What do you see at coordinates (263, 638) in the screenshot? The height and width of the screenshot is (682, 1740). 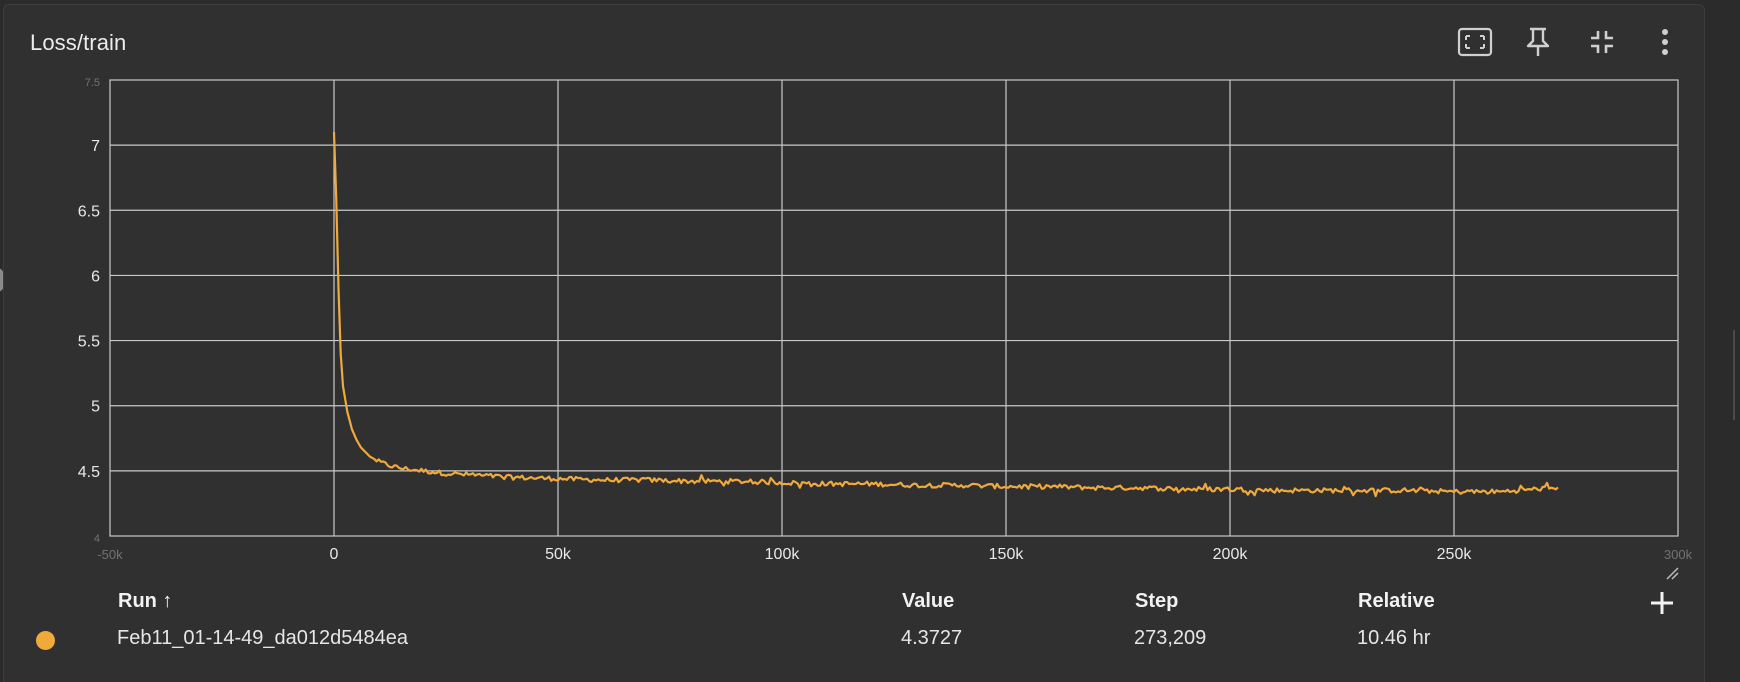 I see `run-name-cell: Feb11_01-14-49_da012d5484ea` at bounding box center [263, 638].